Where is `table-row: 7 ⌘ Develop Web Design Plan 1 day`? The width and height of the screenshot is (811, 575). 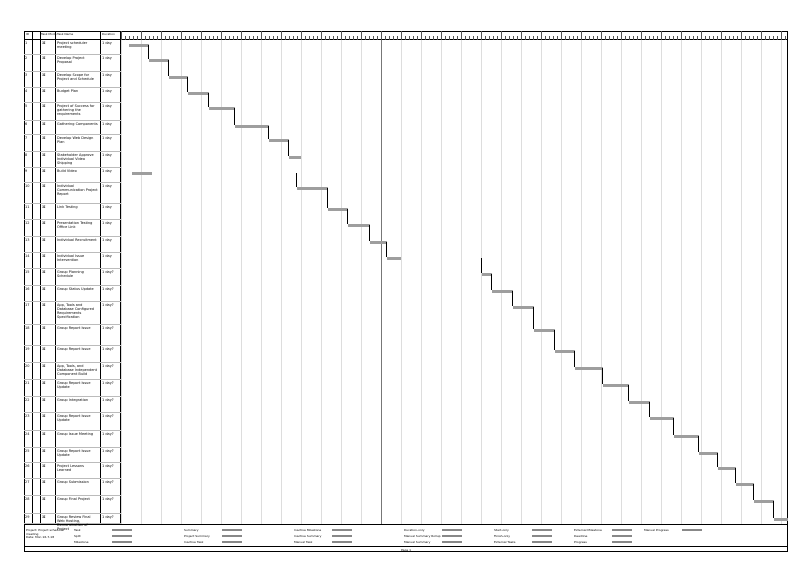
table-row: 7 ⌘ Develop Web Design Plan 1 day is located at coordinates (72, 143).